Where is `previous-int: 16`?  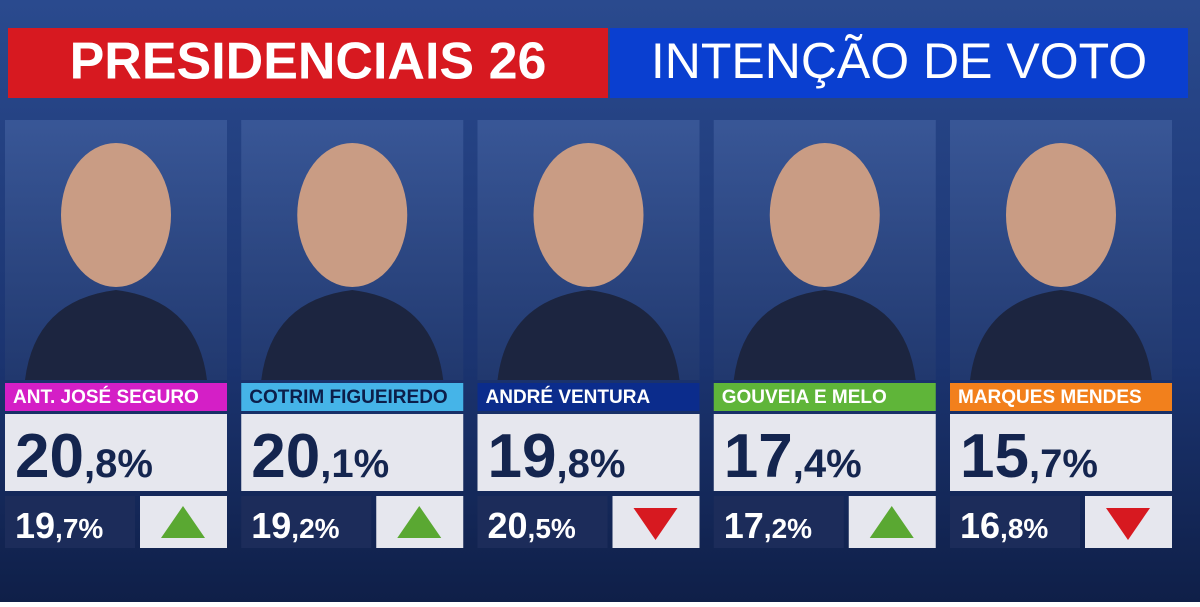
previous-int: 16 is located at coordinates (980, 525).